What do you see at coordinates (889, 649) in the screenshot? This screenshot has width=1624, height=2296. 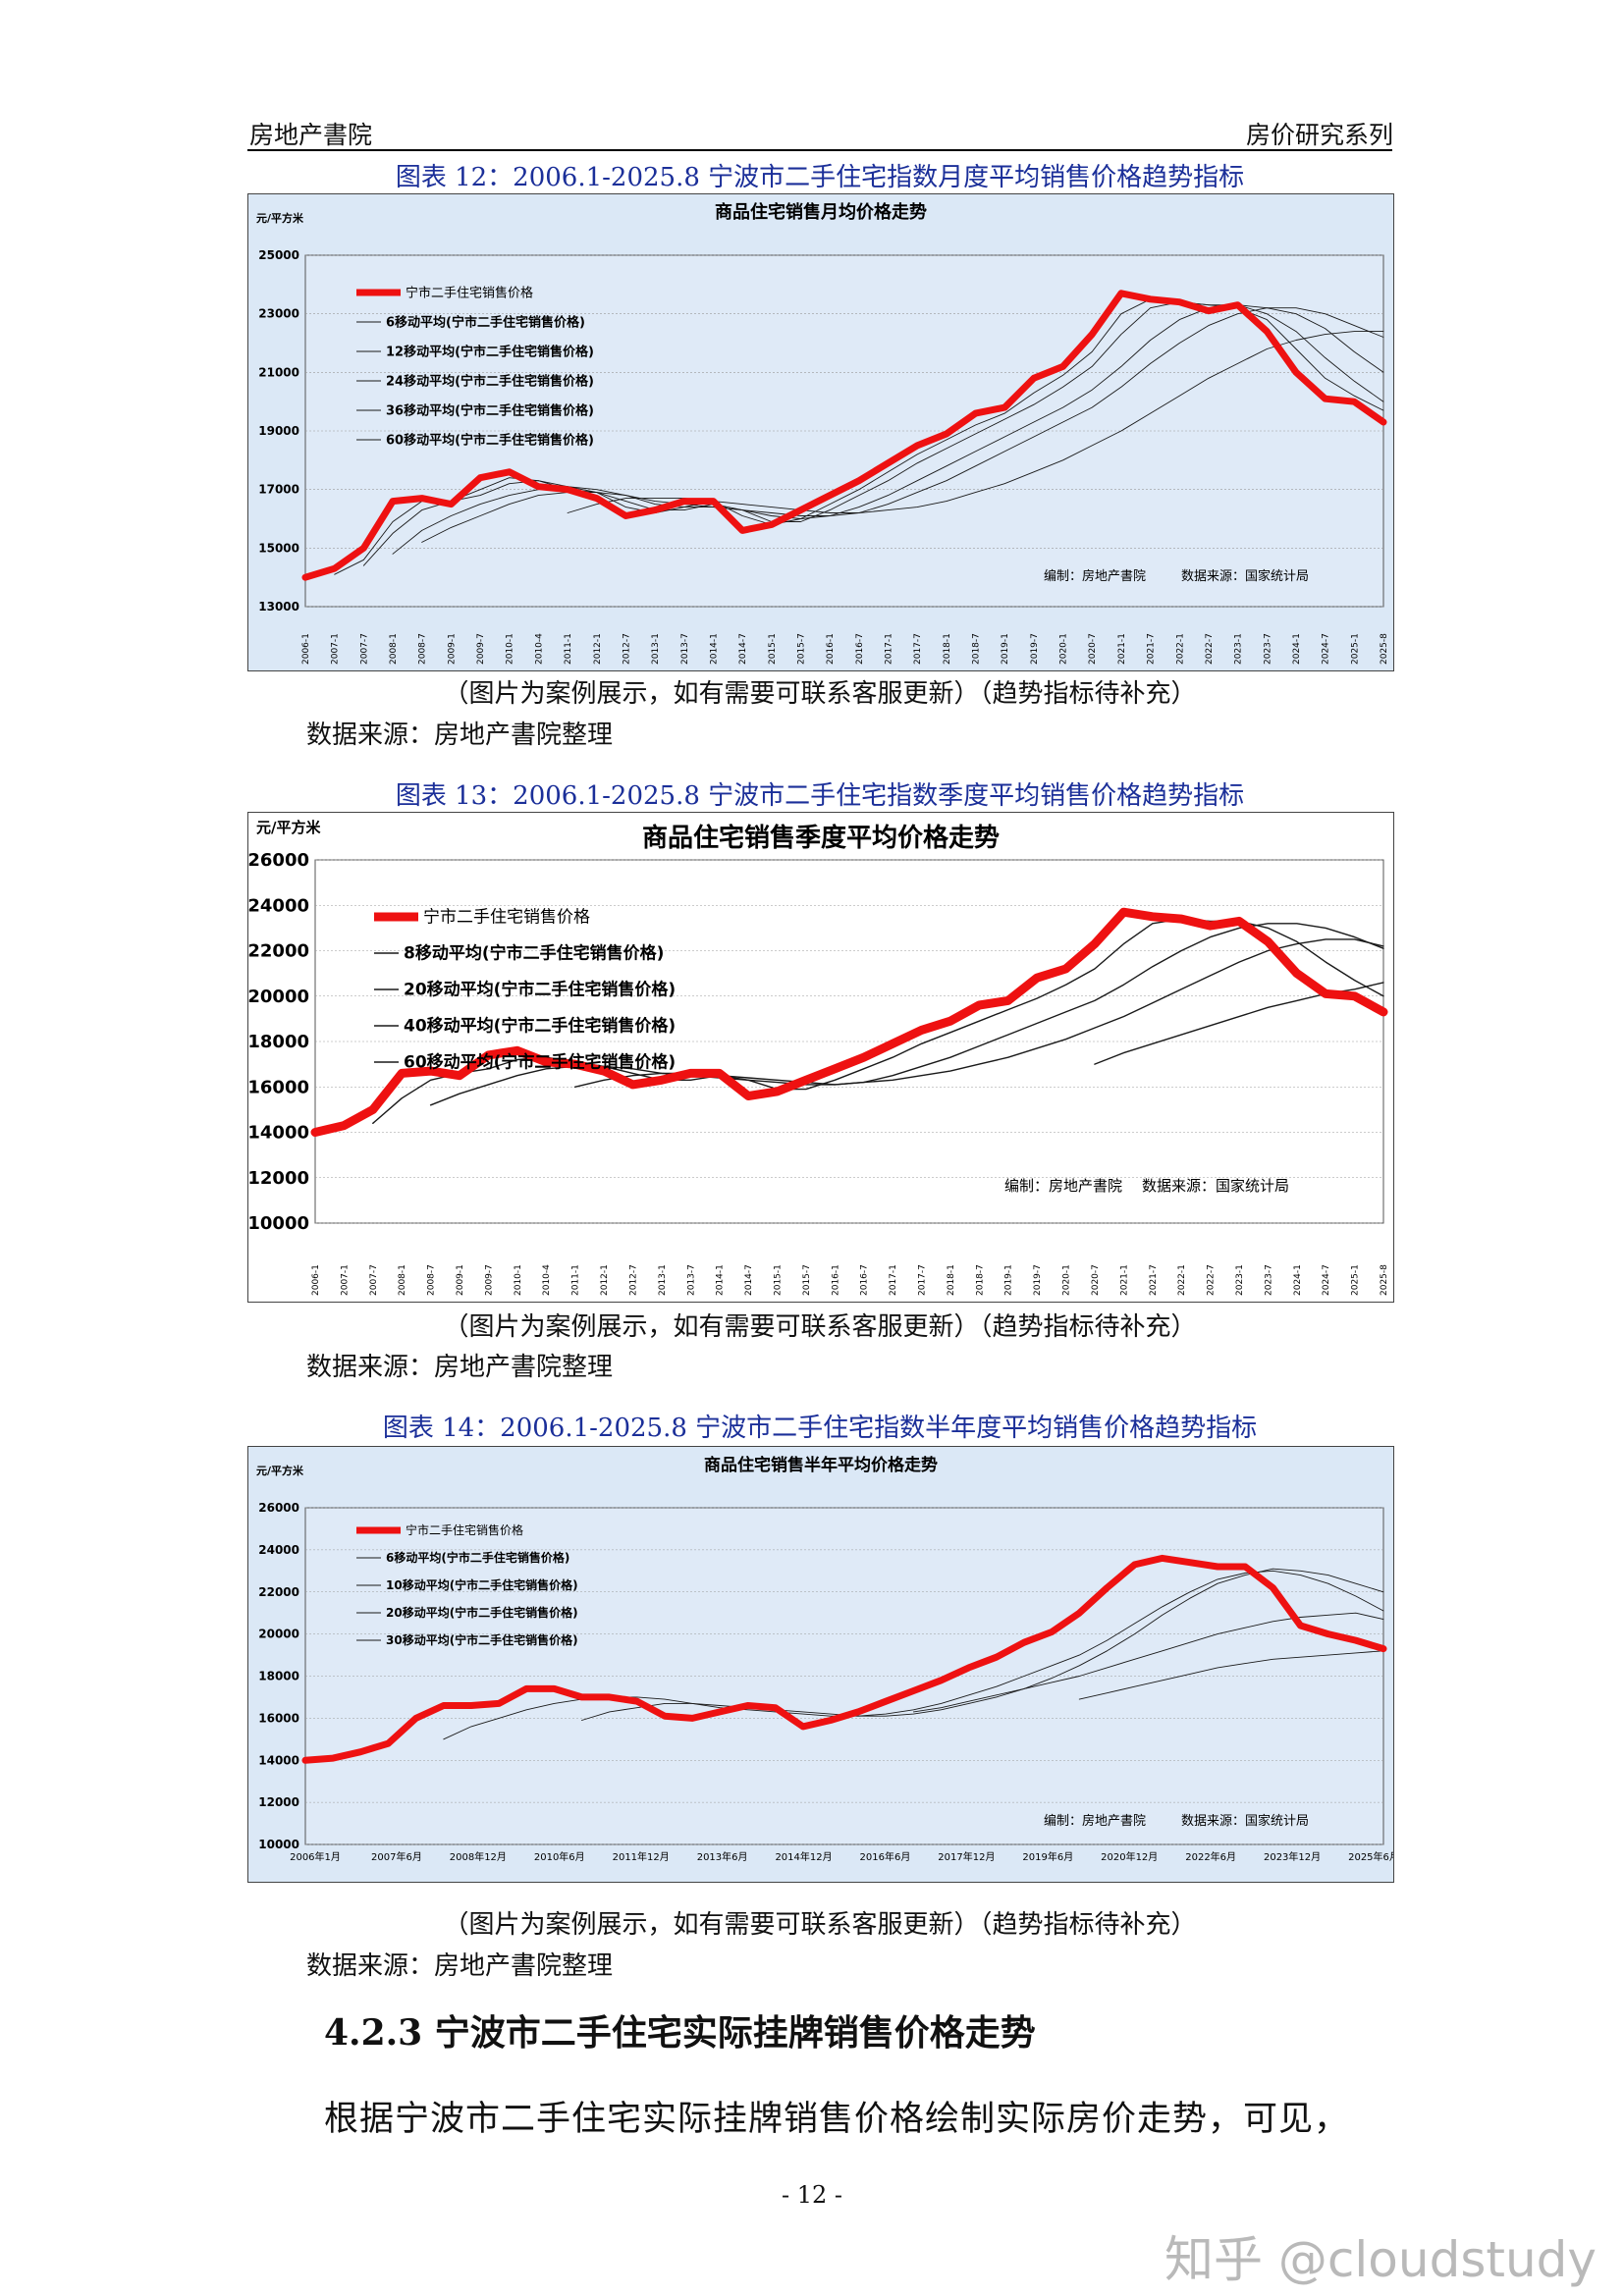 I see `x-tick-label: 2017-1` at bounding box center [889, 649].